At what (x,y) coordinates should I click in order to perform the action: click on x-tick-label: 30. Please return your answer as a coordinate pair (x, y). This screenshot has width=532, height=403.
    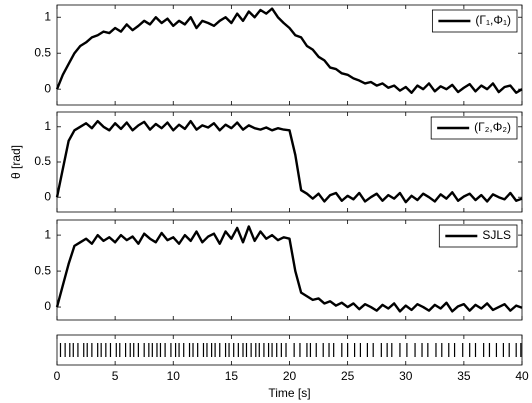
    Looking at the image, I should click on (406, 376).